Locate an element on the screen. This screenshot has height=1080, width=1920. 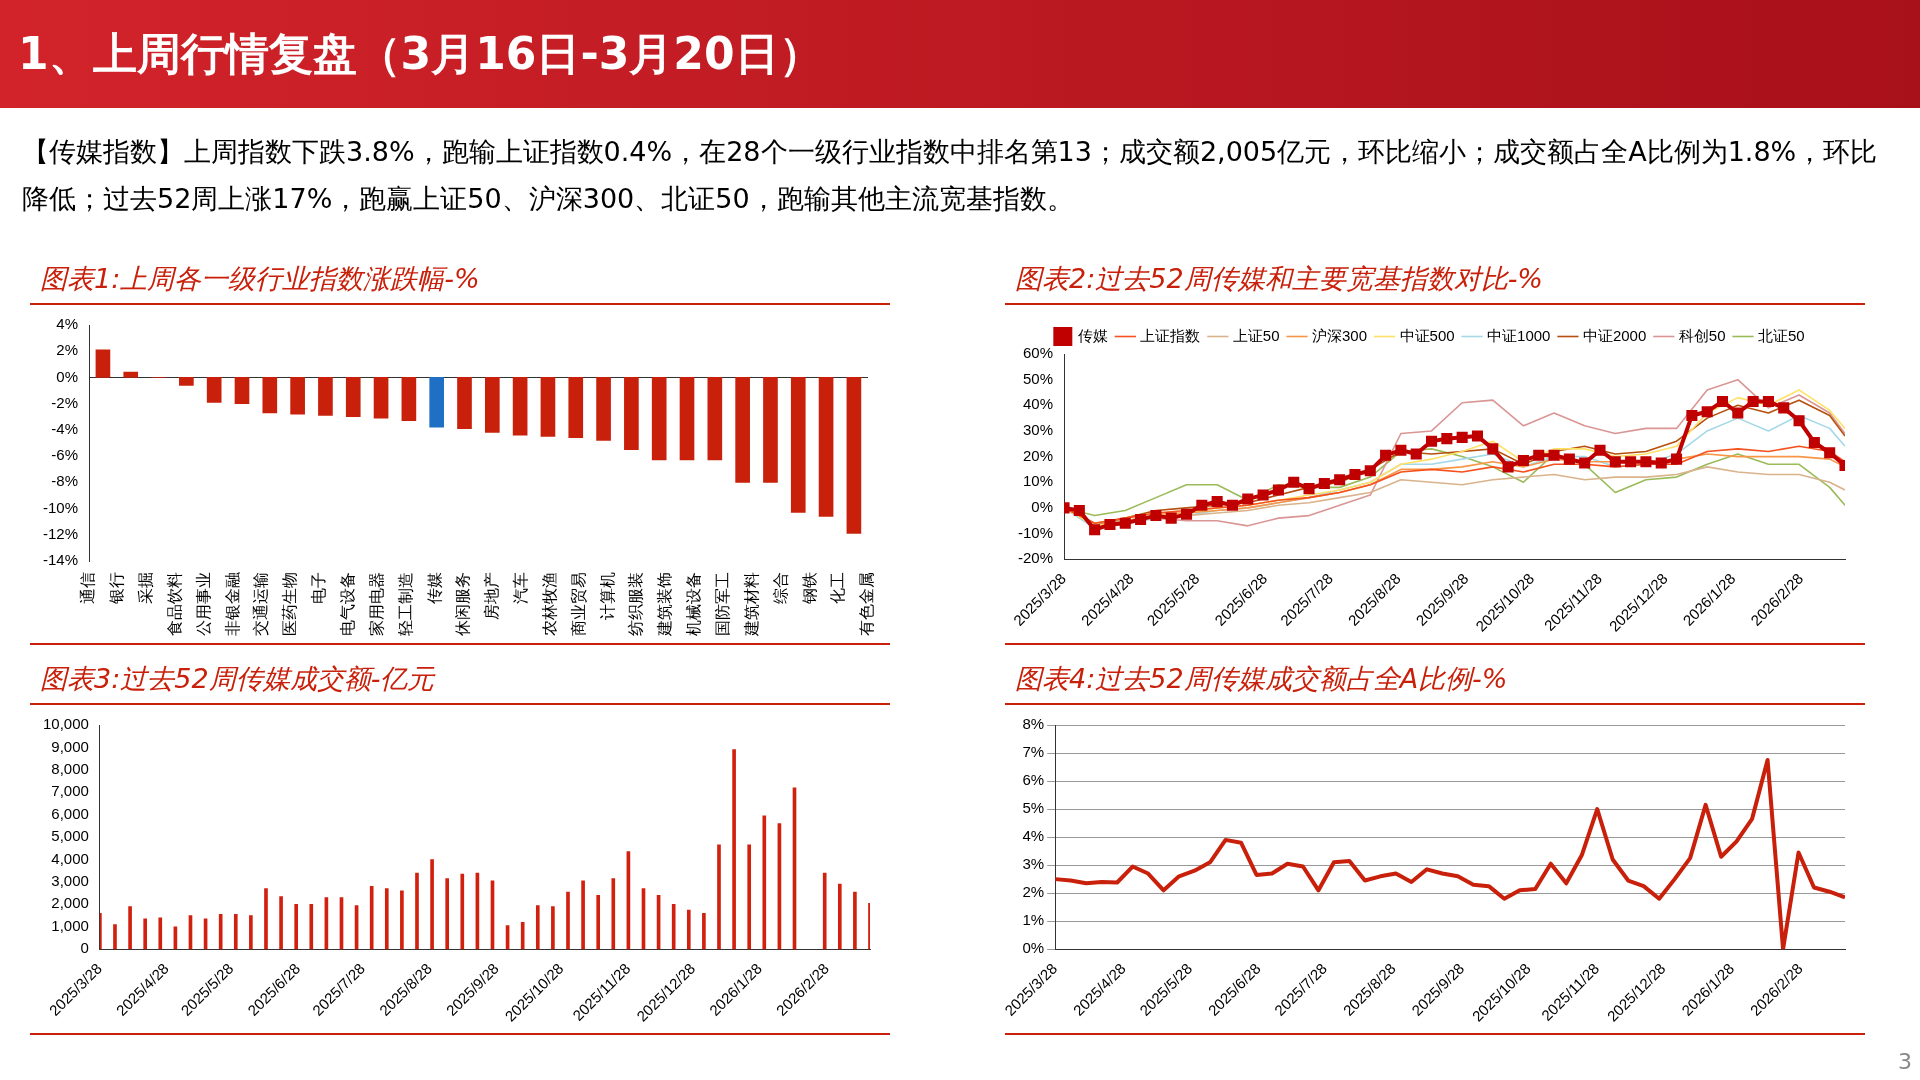
legend-label: 中证1000 is located at coordinates (1519, 335).